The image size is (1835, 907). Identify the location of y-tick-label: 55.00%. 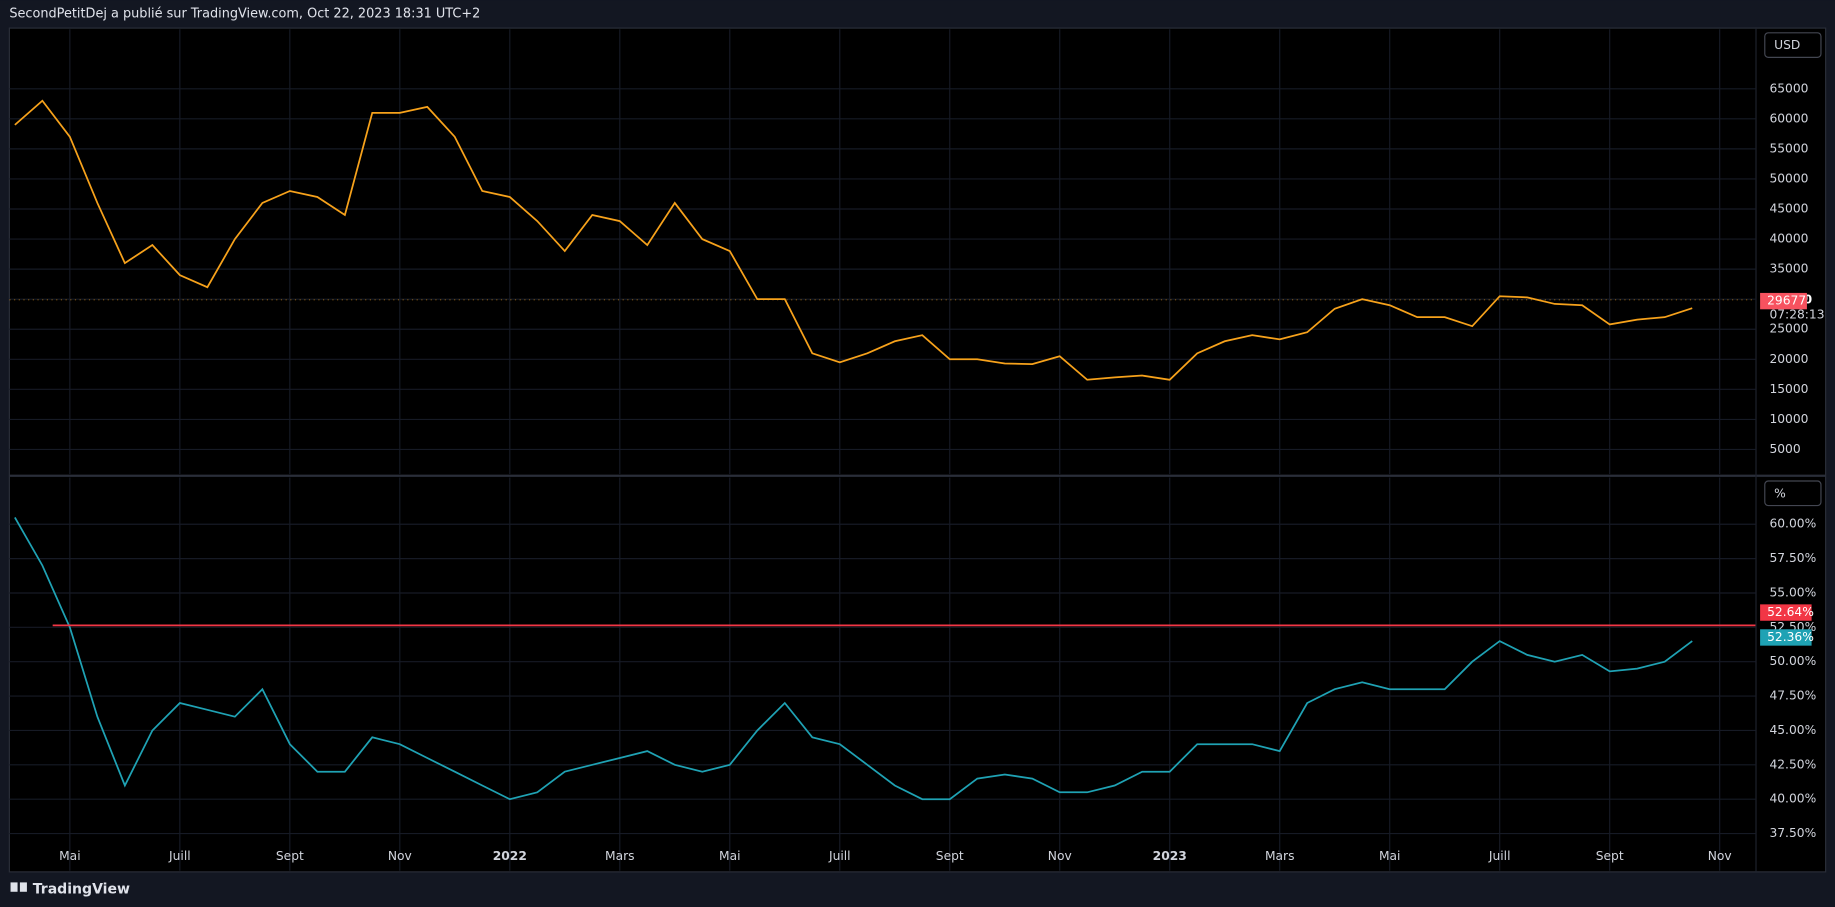
(1792, 592).